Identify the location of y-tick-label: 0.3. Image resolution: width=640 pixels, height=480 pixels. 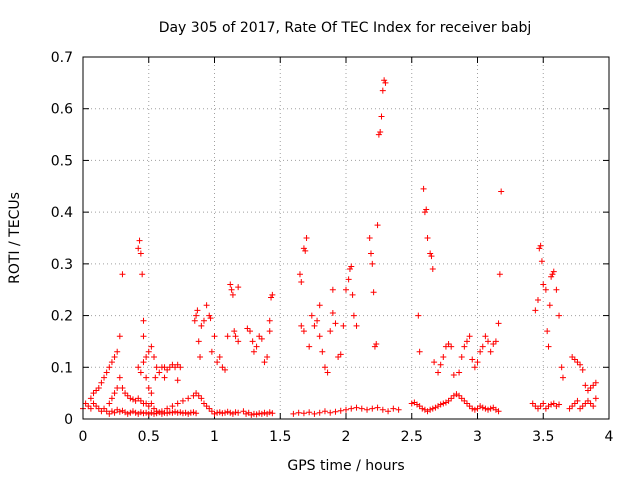
(62, 265).